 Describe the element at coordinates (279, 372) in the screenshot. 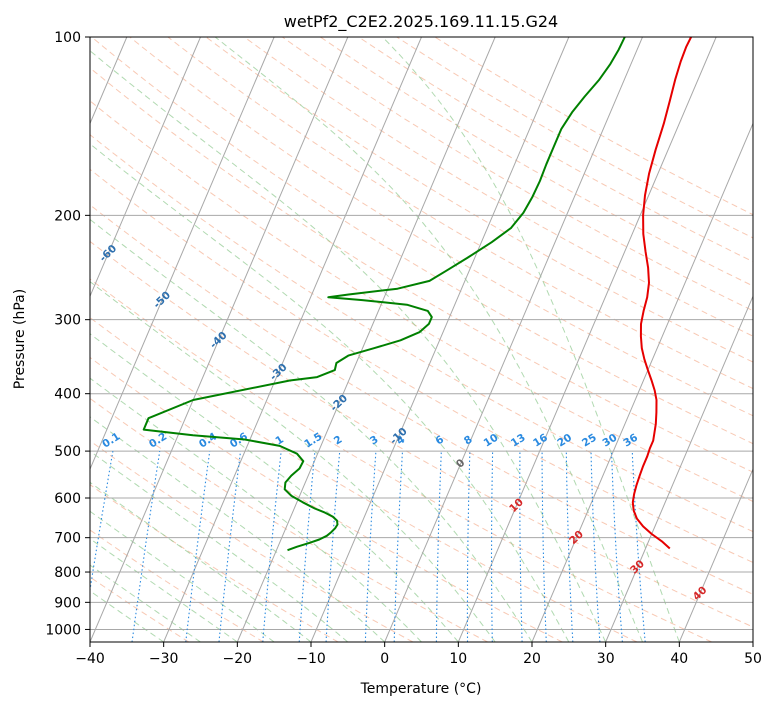

I see `isotherm-label: -30` at that location.